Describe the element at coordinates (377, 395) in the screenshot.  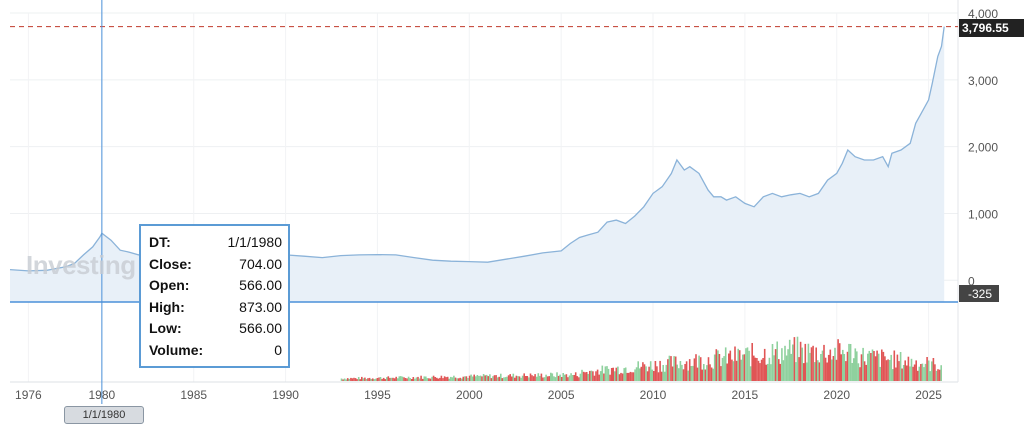
I see `x-tick-label: 1995` at that location.